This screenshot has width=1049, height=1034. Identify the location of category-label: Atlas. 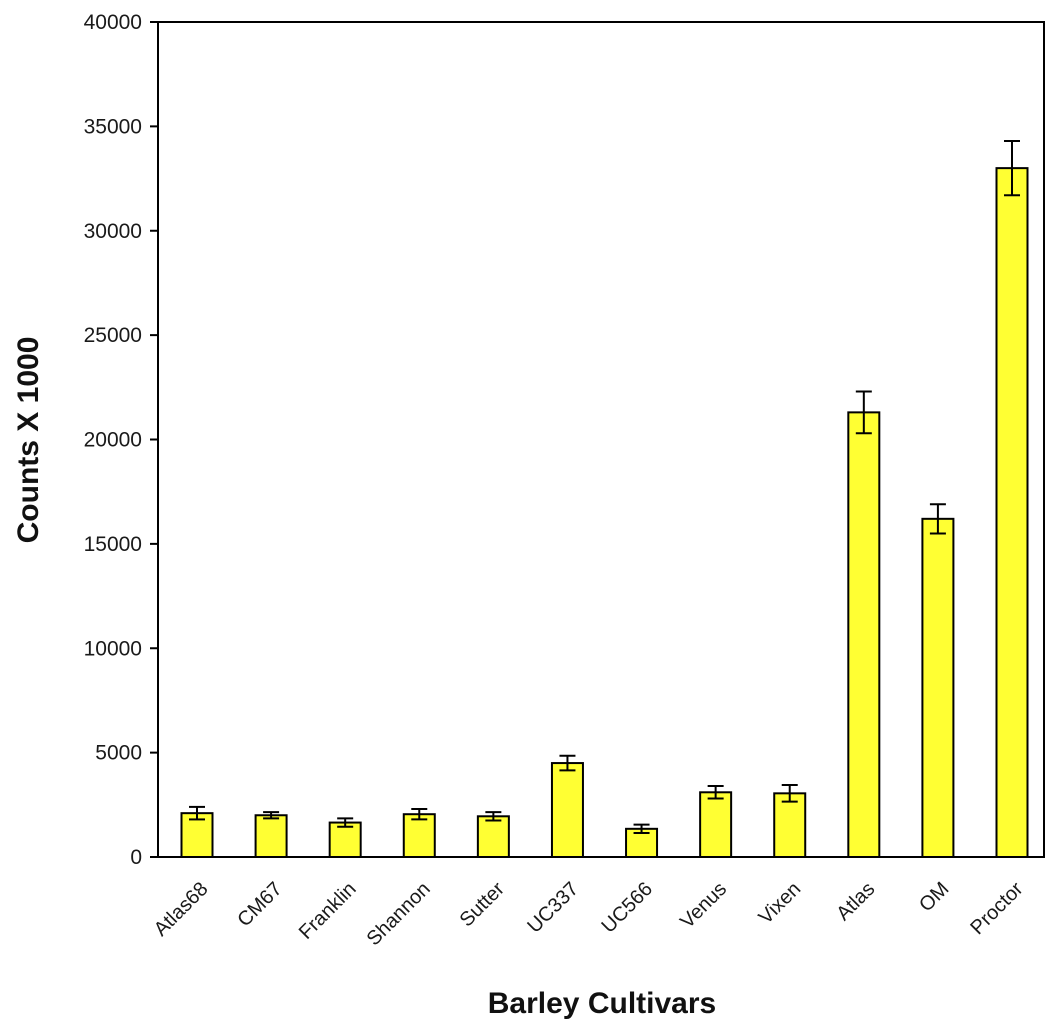
(855, 901).